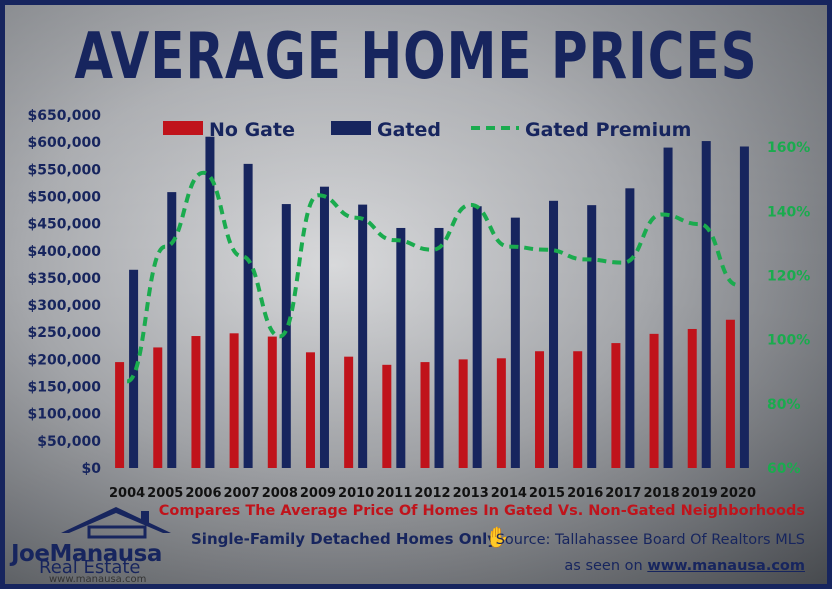 This screenshot has width=832, height=589. I want to click on x-tick-label: 2013, so click(471, 493).